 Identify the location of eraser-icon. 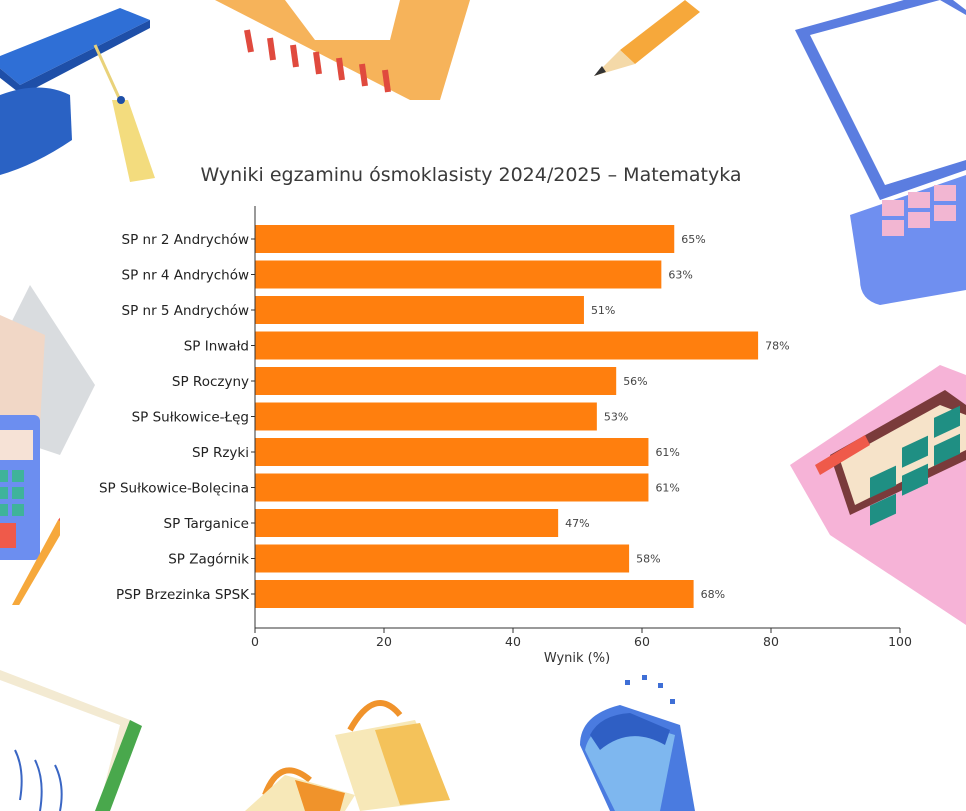
(637, 743).